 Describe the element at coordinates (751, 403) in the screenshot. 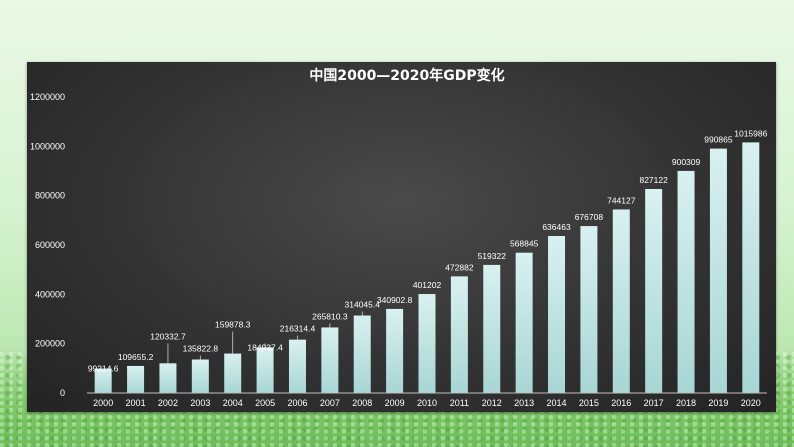

I see `x-tick-label: 2020` at that location.